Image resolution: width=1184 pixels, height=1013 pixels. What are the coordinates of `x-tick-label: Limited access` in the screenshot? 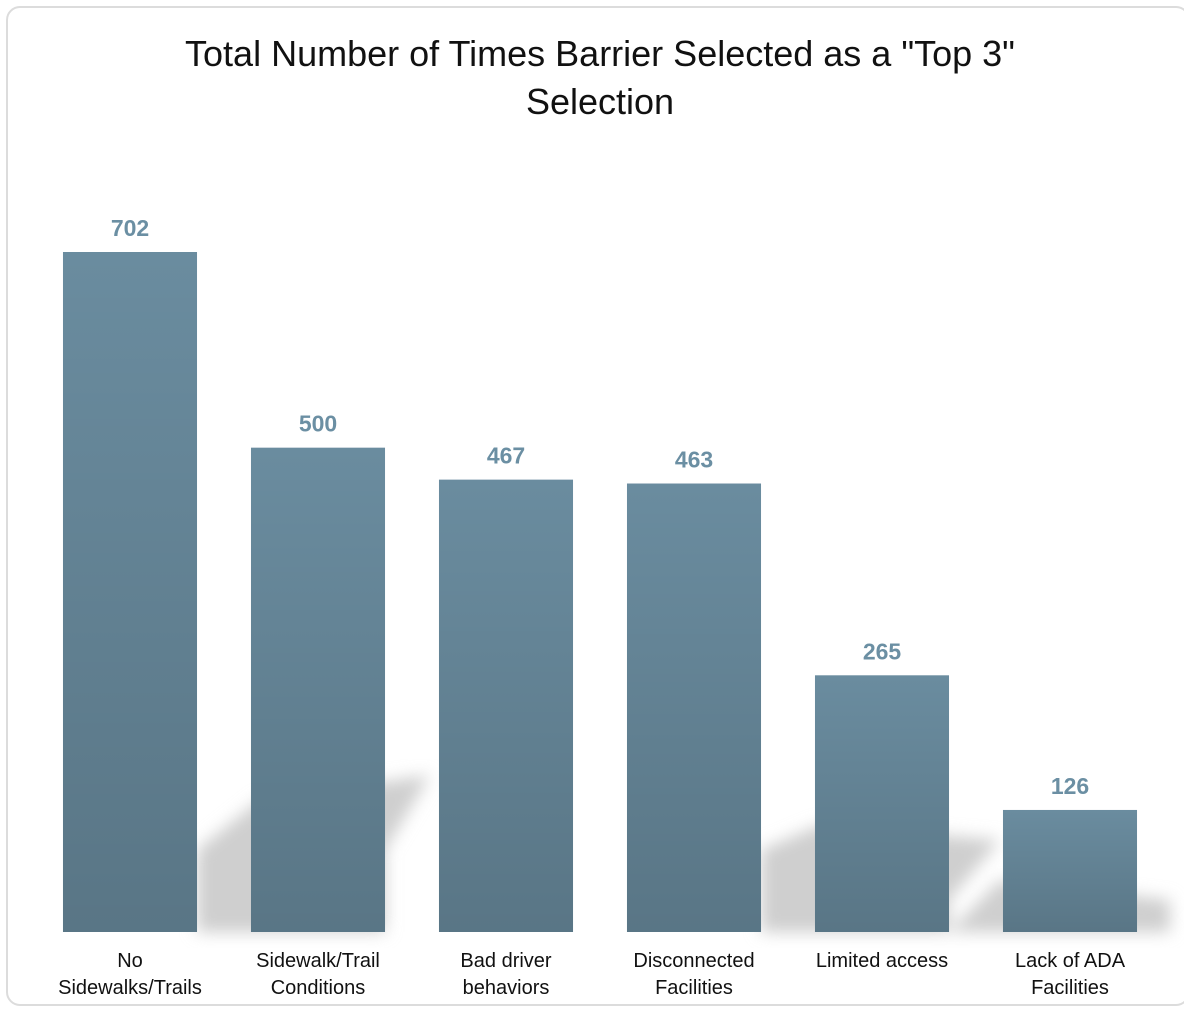 It's located at (882, 961).